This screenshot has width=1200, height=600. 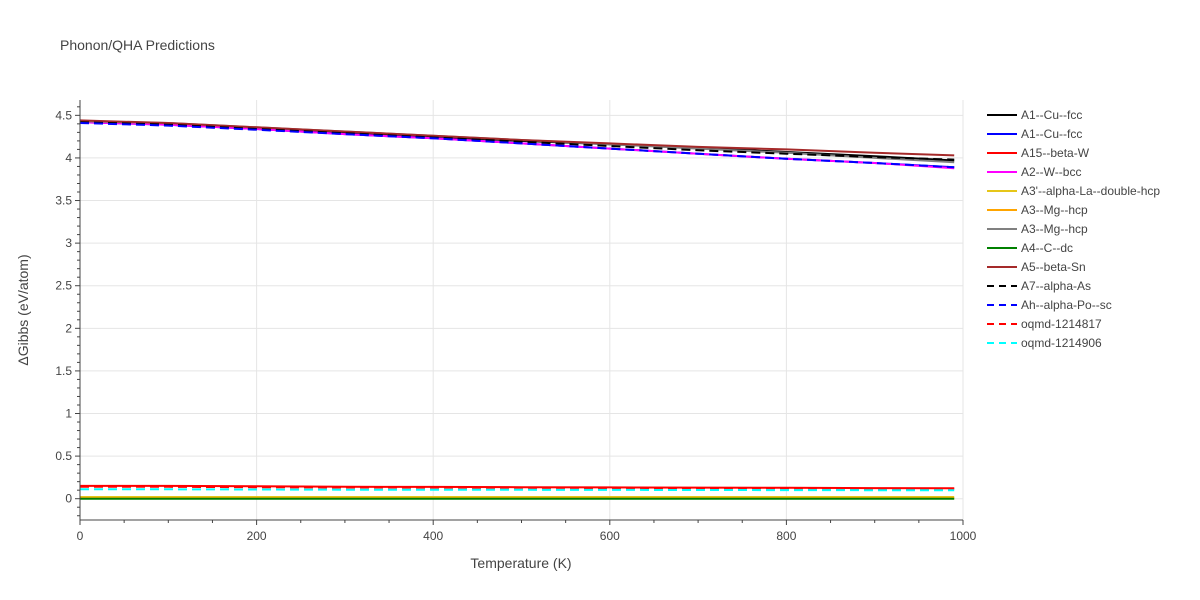 I want to click on legend-label: A4--C--dc, so click(x=1047, y=248).